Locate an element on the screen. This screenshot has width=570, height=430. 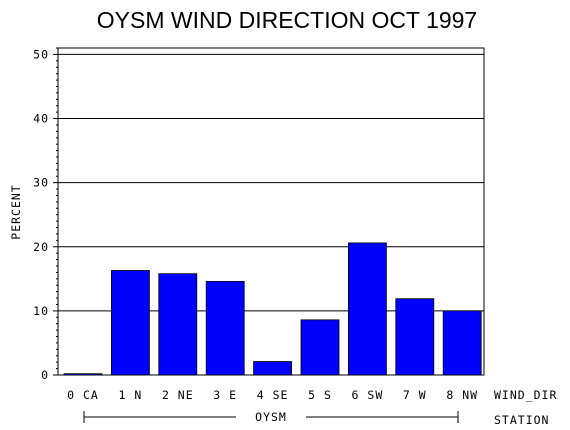
y-tick-label: 30 is located at coordinates (41, 183).